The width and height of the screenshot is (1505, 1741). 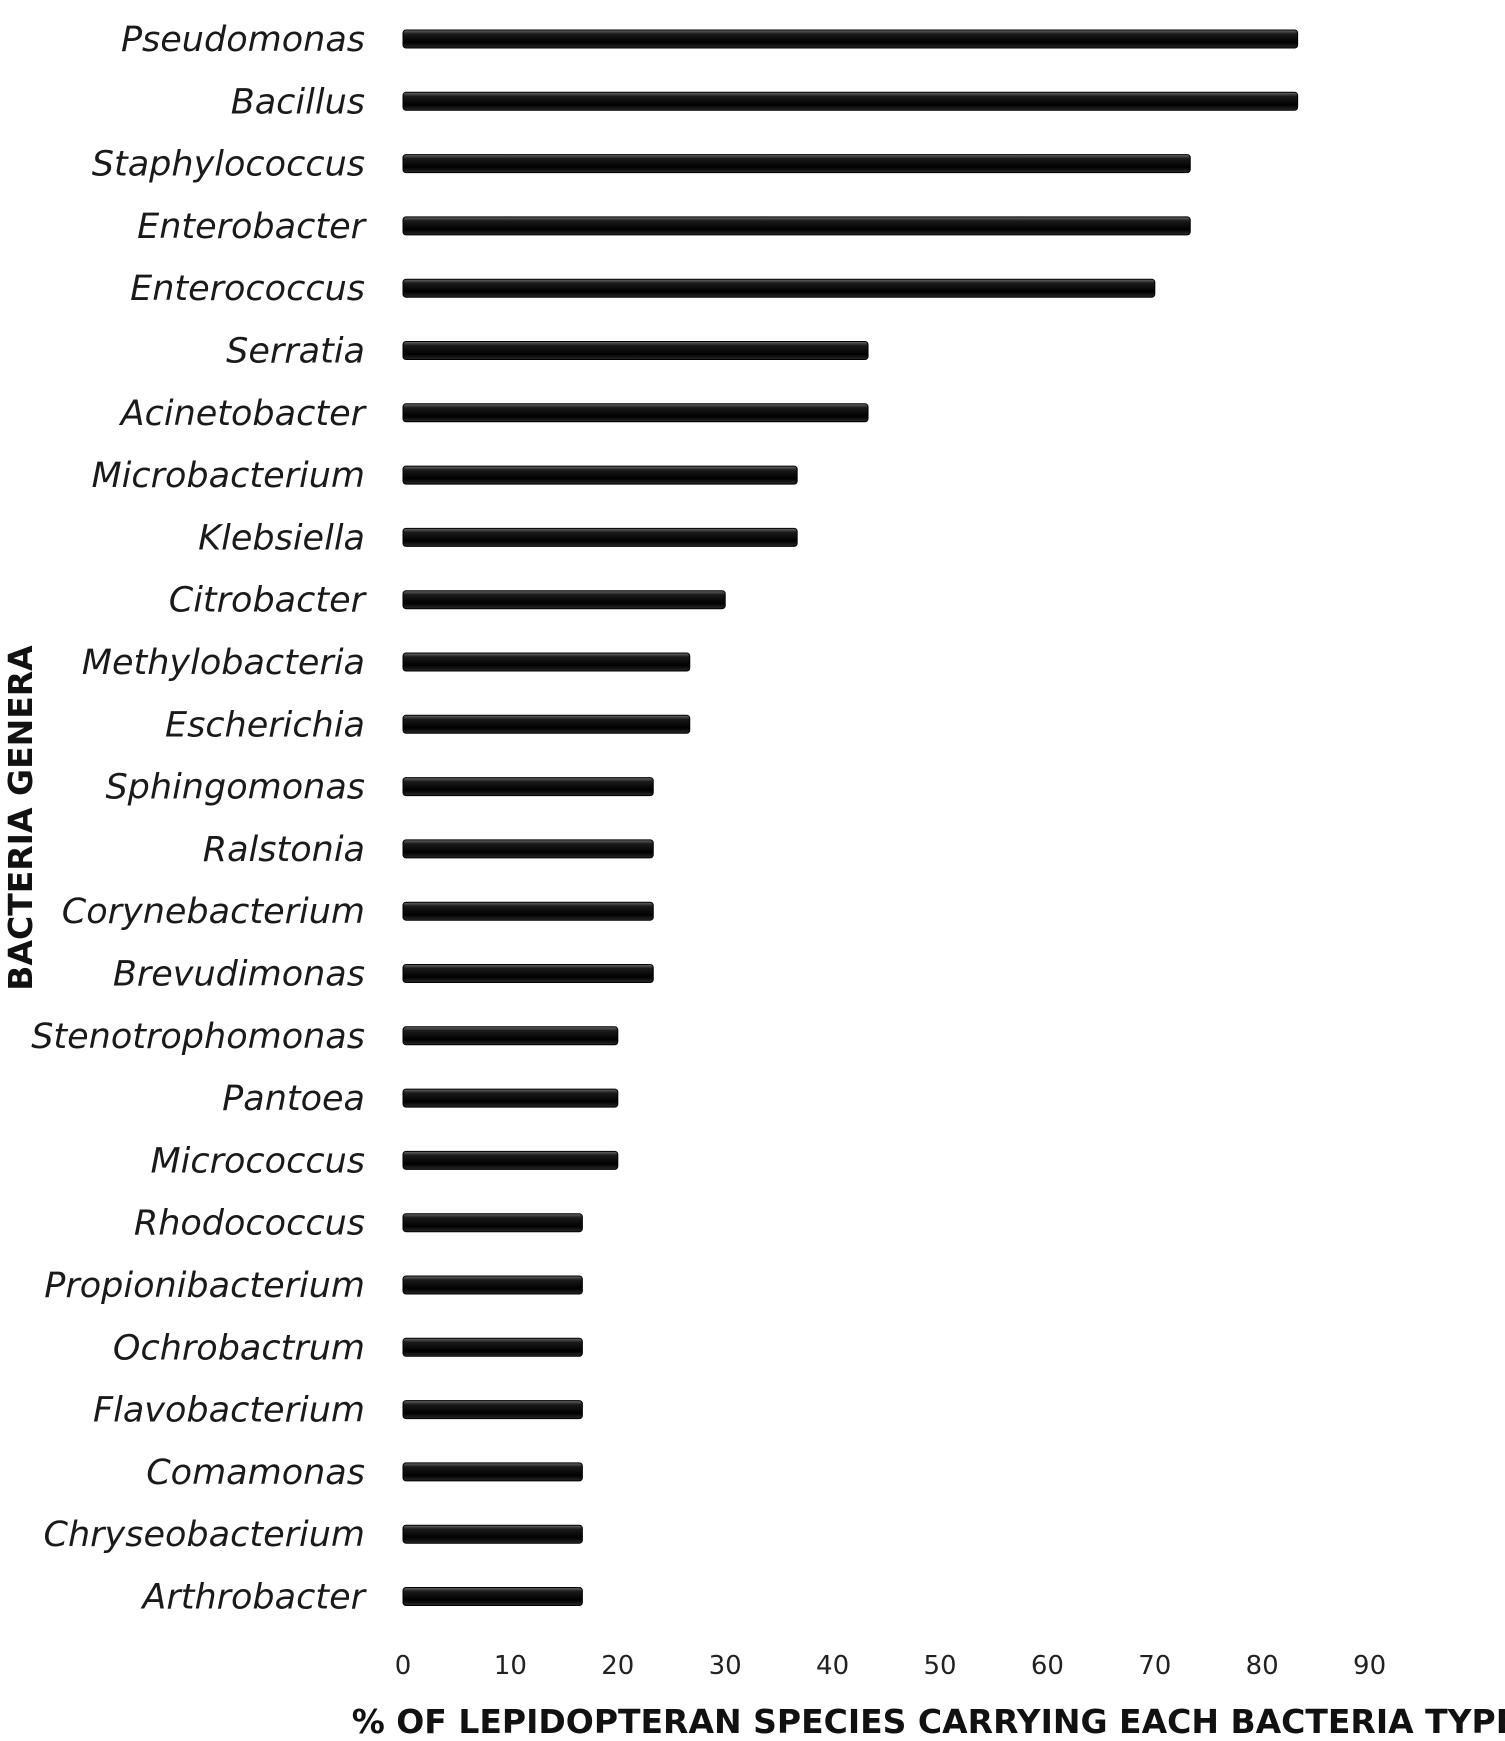 I want to click on x-tick-label: 0, so click(x=403, y=1666).